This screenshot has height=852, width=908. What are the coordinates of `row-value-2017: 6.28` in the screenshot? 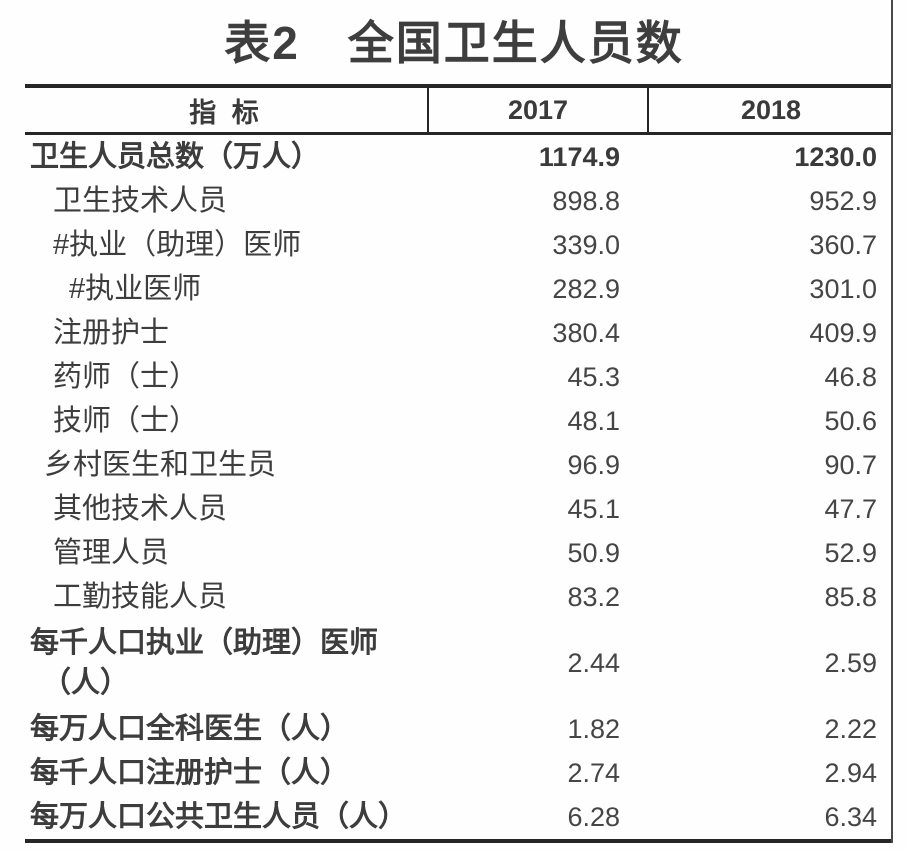 It's located at (593, 816).